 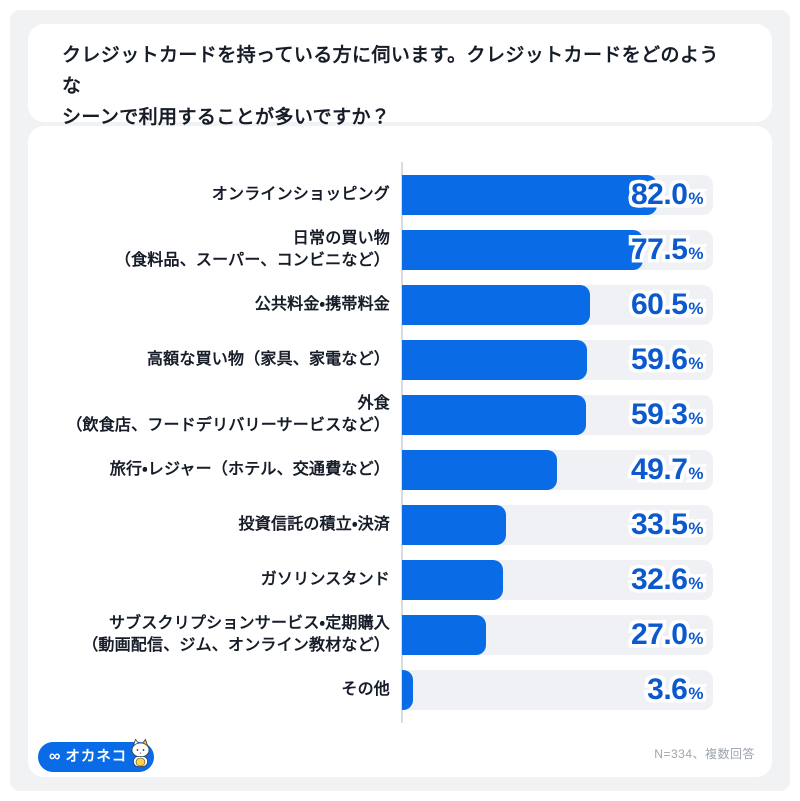 I want to click on value-fill: 77.5%, so click(x=667, y=250).